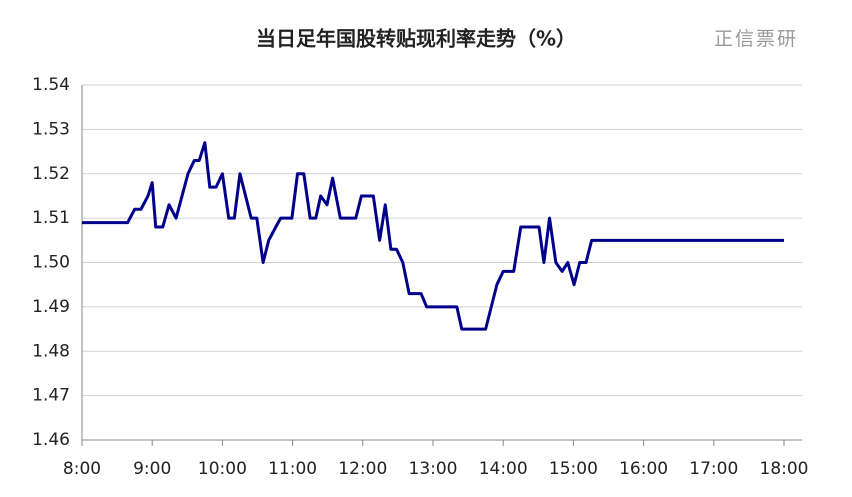 This screenshot has width=852, height=497. I want to click on x-tick-label: 8:00, so click(82, 469).